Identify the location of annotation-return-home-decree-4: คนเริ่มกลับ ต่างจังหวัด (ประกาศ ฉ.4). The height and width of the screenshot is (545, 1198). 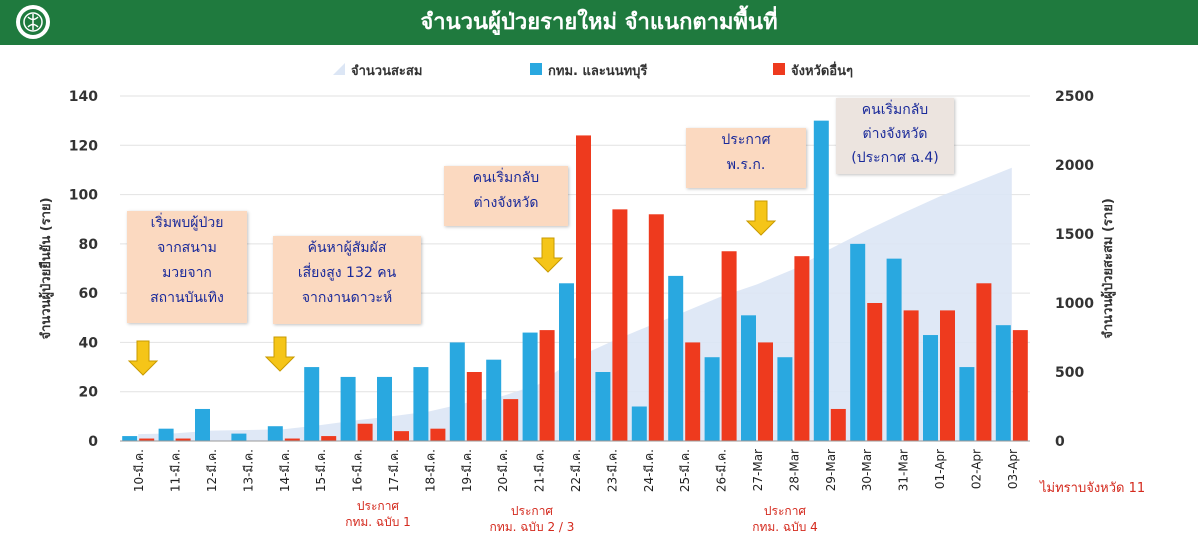
(895, 136).